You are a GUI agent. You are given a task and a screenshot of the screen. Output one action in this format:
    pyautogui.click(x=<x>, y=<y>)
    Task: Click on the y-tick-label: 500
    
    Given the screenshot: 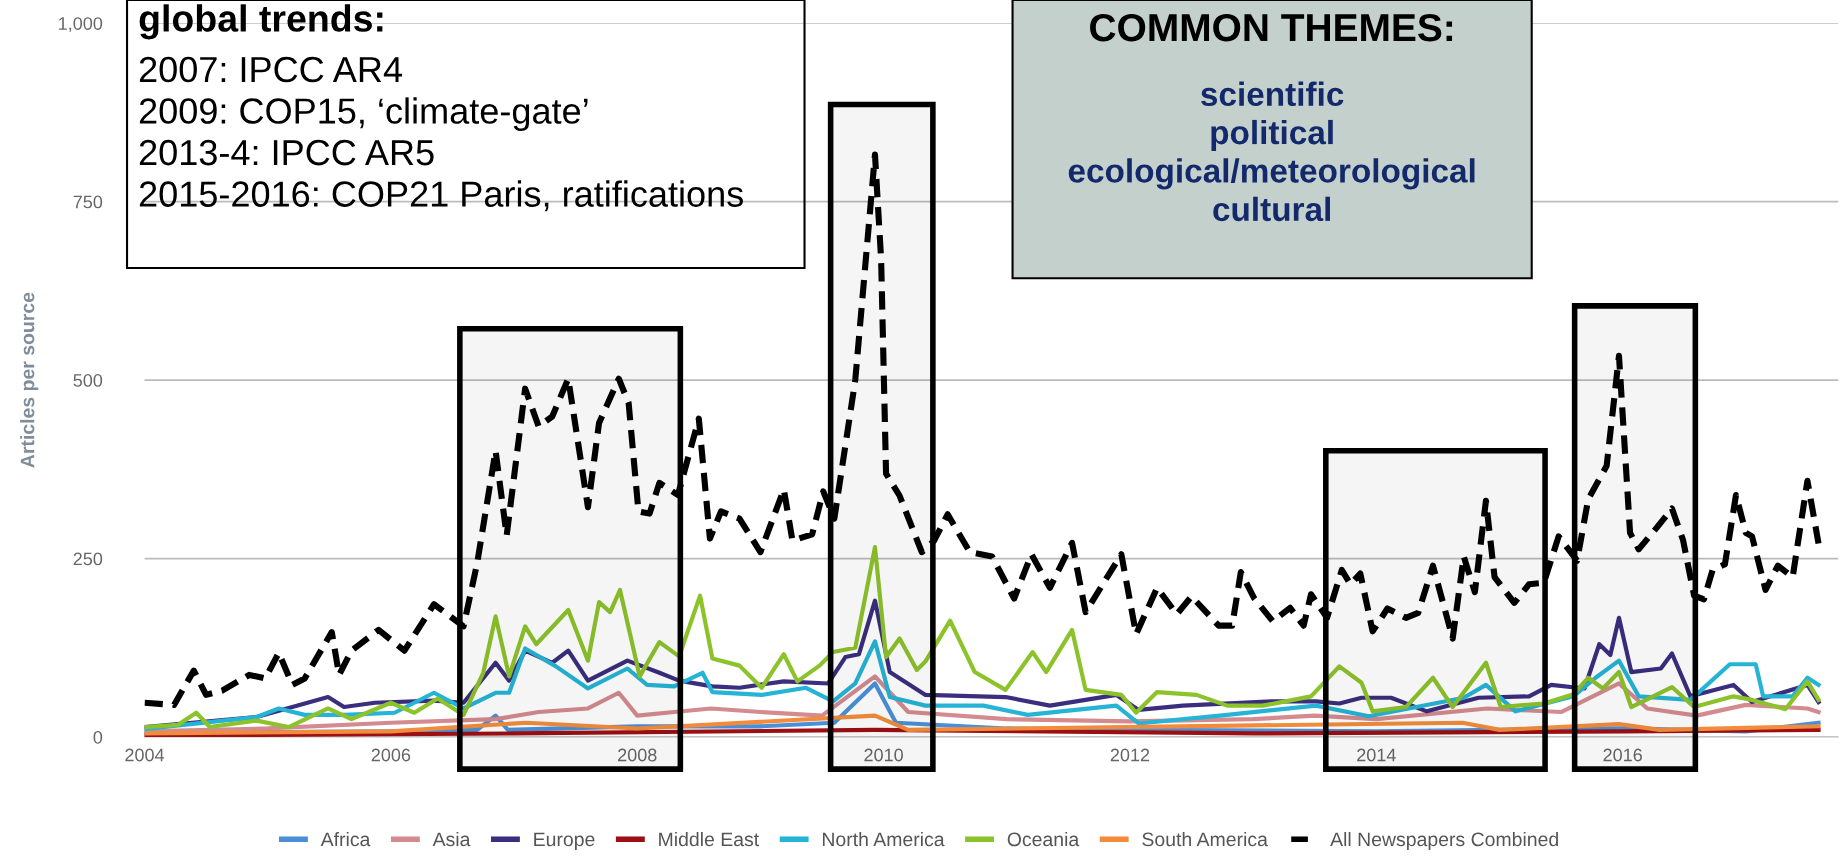 What is the action you would take?
    pyautogui.click(x=88, y=380)
    